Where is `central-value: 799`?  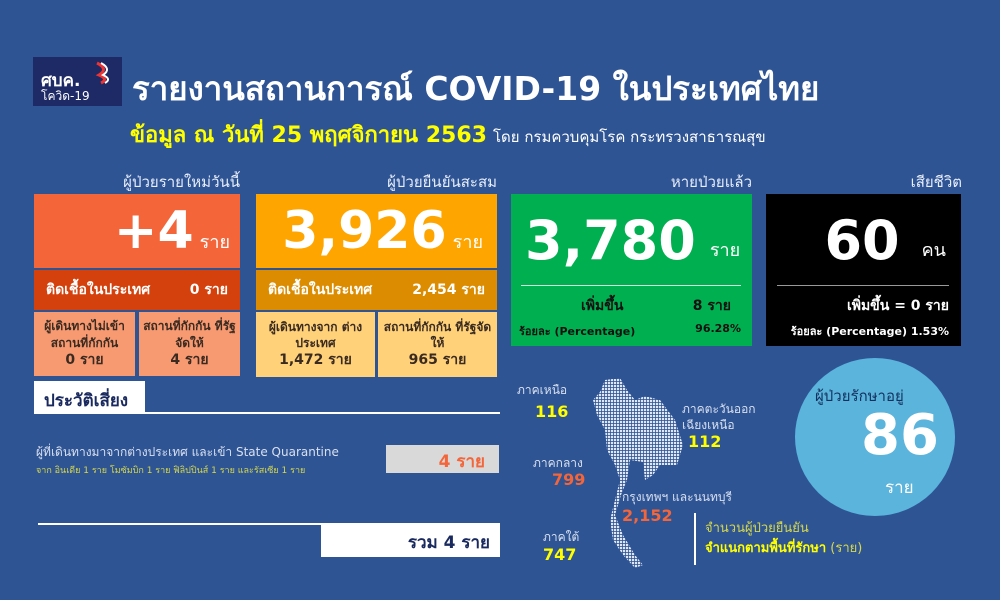 central-value: 799 is located at coordinates (569, 479).